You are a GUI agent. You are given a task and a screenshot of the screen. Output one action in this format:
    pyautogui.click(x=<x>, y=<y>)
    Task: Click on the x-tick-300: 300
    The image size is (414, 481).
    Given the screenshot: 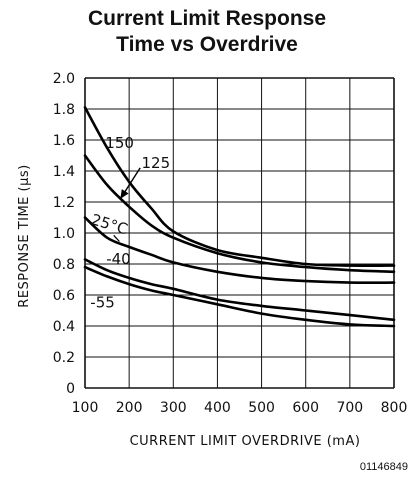 What is the action you would take?
    pyautogui.click(x=173, y=408)
    